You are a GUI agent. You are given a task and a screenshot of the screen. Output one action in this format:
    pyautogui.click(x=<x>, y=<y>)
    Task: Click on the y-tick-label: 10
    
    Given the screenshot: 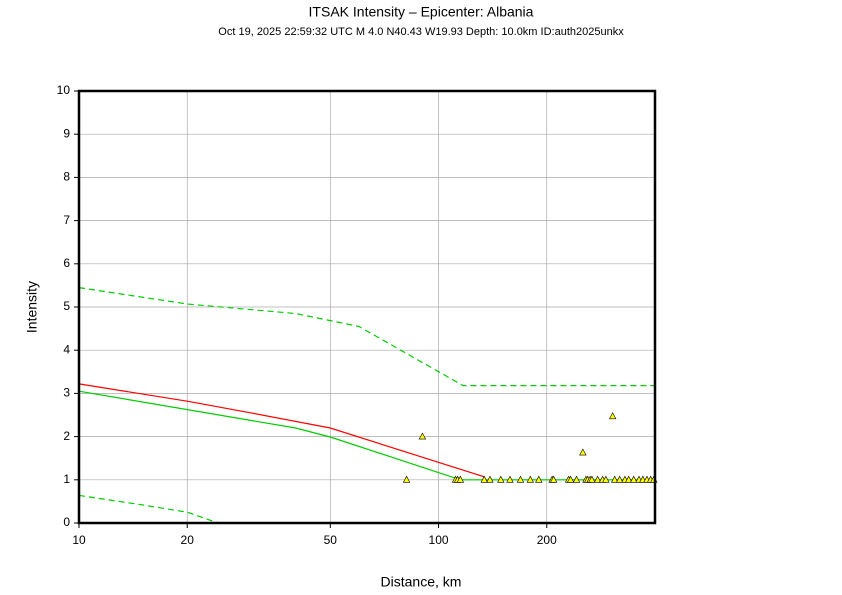 What is the action you would take?
    pyautogui.click(x=64, y=90)
    